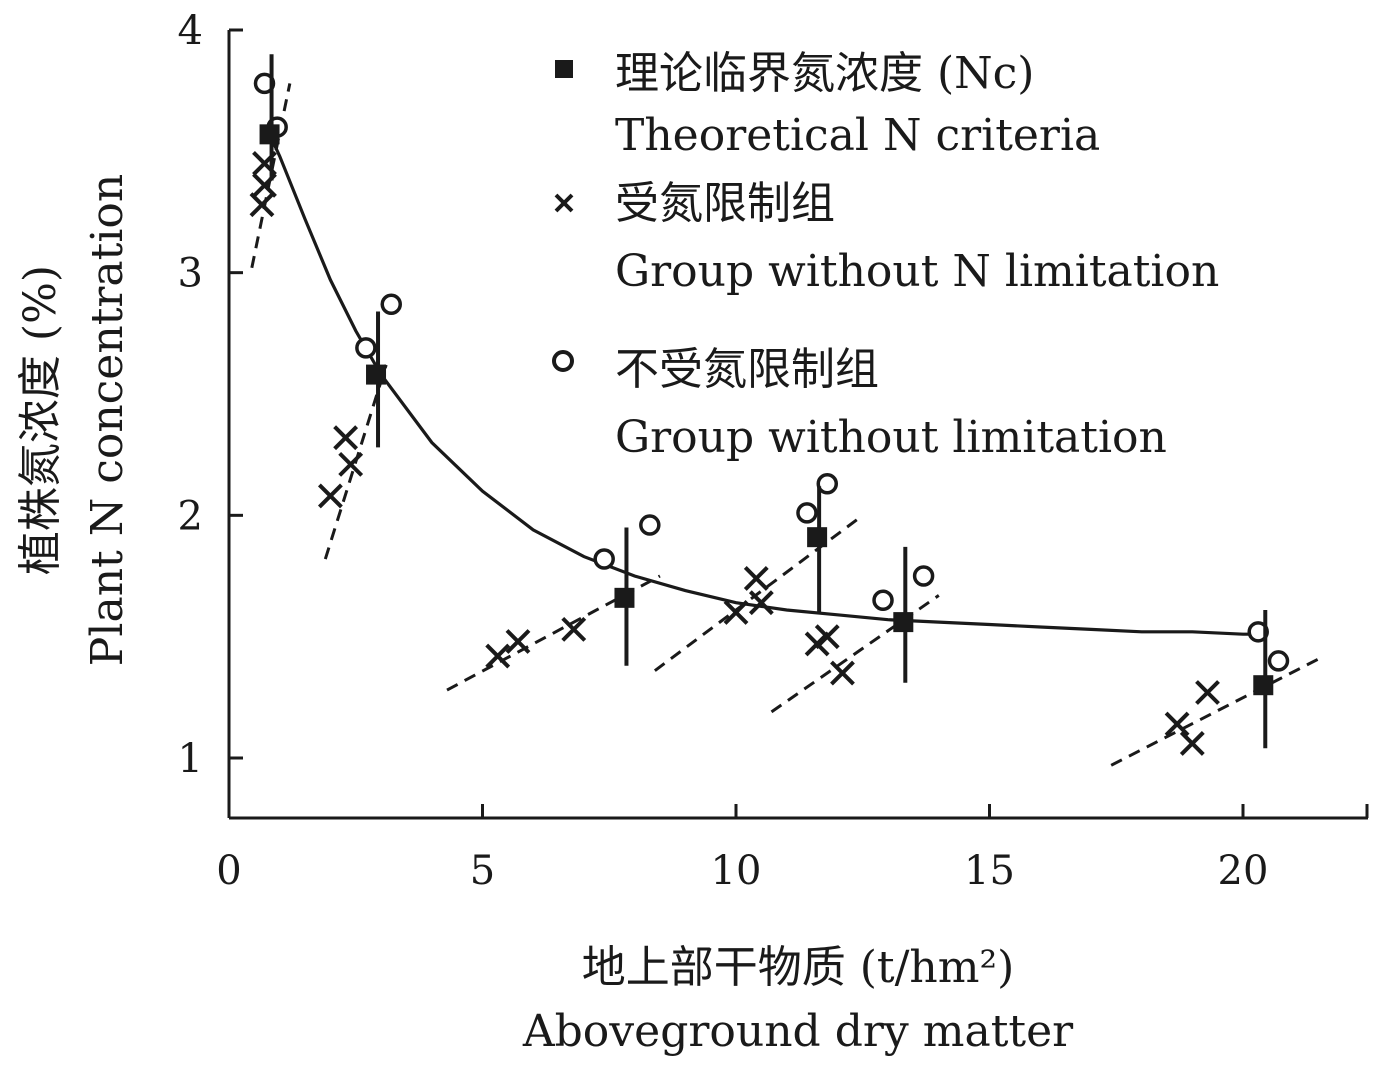  What do you see at coordinates (190, 274) in the screenshot?
I see `y-tick-label: 3` at bounding box center [190, 274].